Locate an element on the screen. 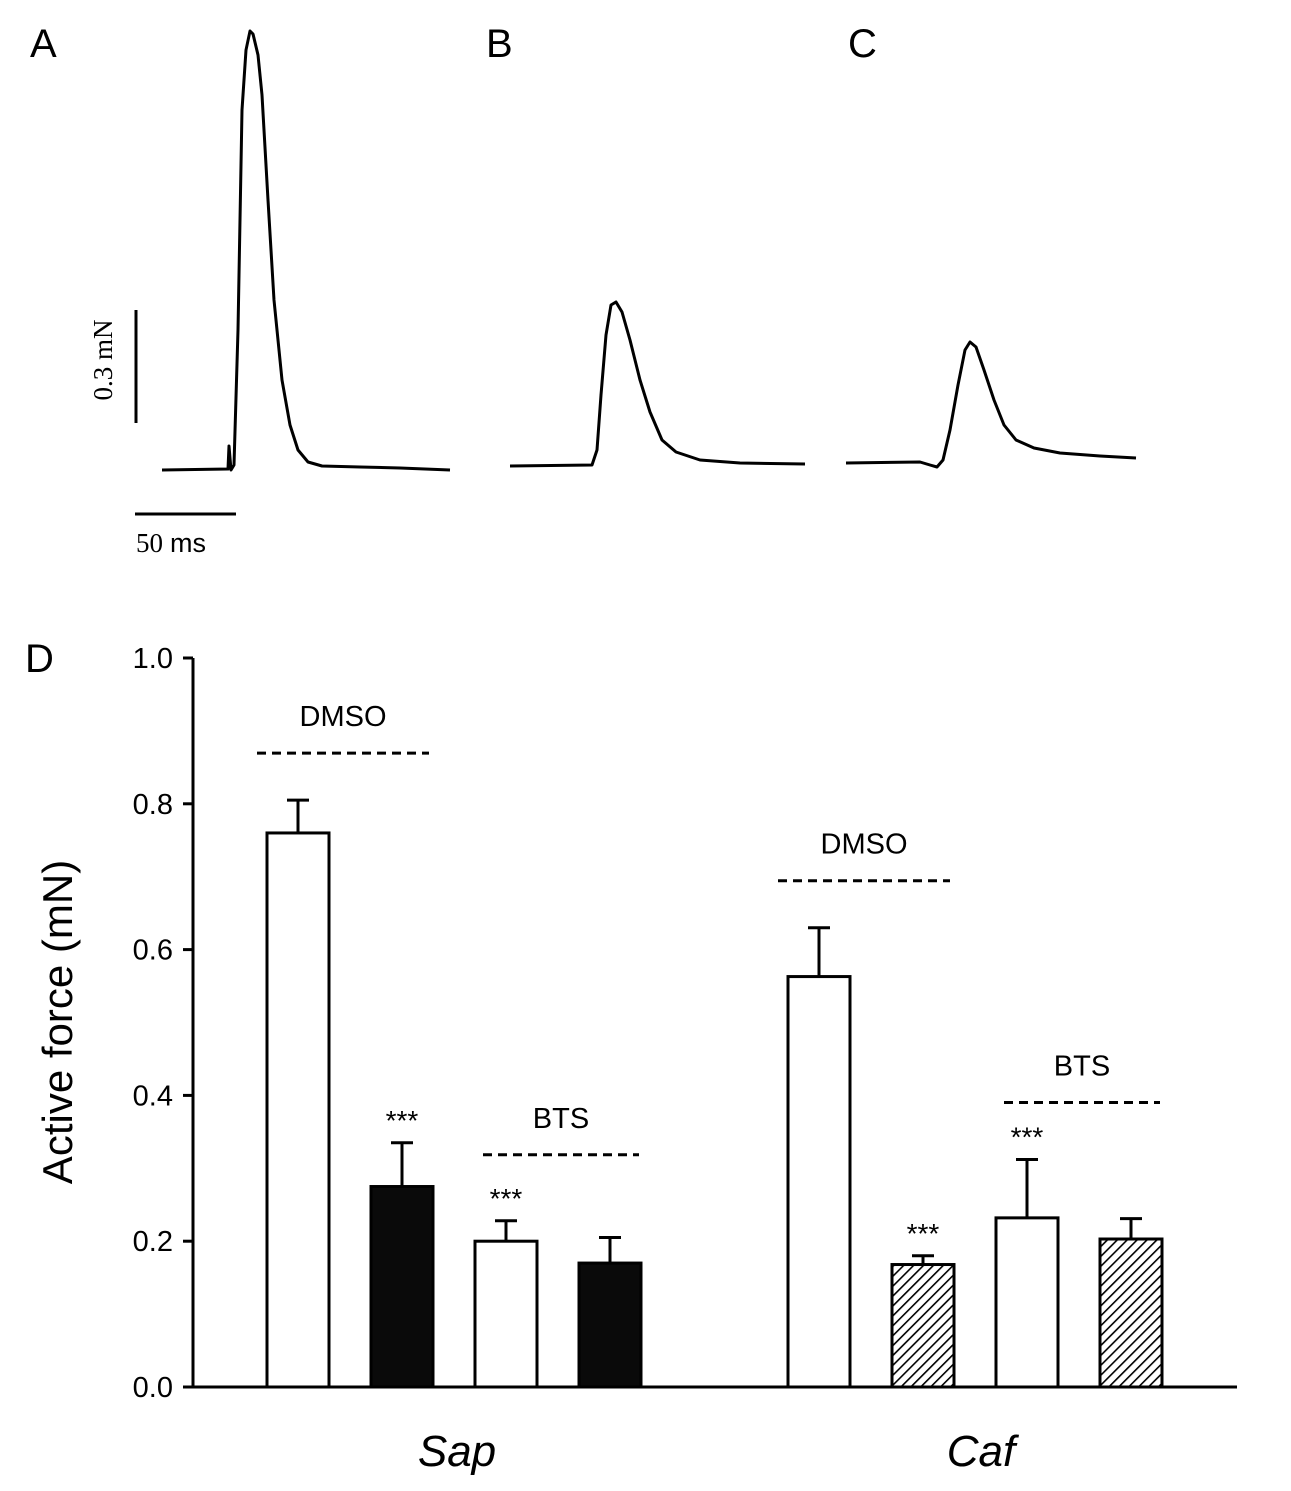 The width and height of the screenshot is (1291, 1491). trace-c is located at coordinates (991, 404).